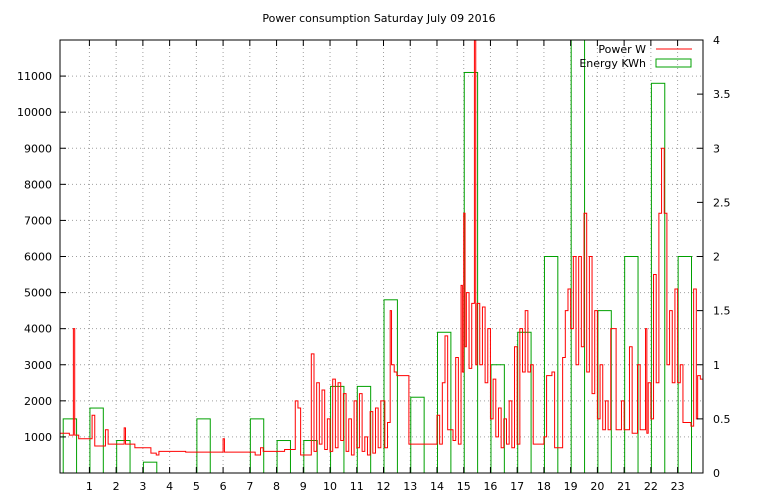 The width and height of the screenshot is (768, 504). What do you see at coordinates (722, 311) in the screenshot?
I see `y-right-tick-label: 1.5` at bounding box center [722, 311].